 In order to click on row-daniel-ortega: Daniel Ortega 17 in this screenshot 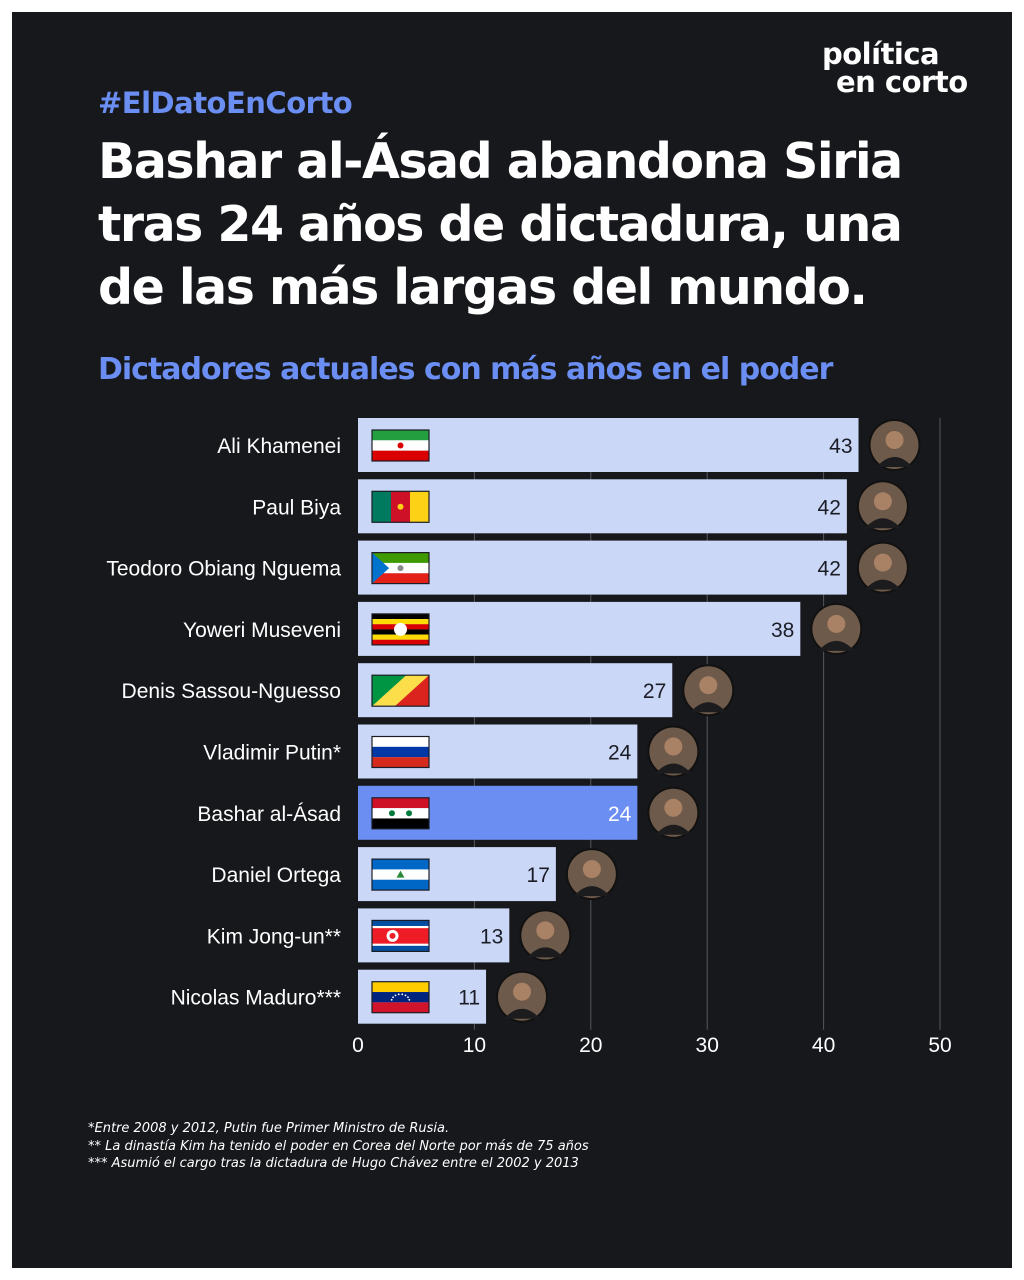, I will do `click(414, 874)`.